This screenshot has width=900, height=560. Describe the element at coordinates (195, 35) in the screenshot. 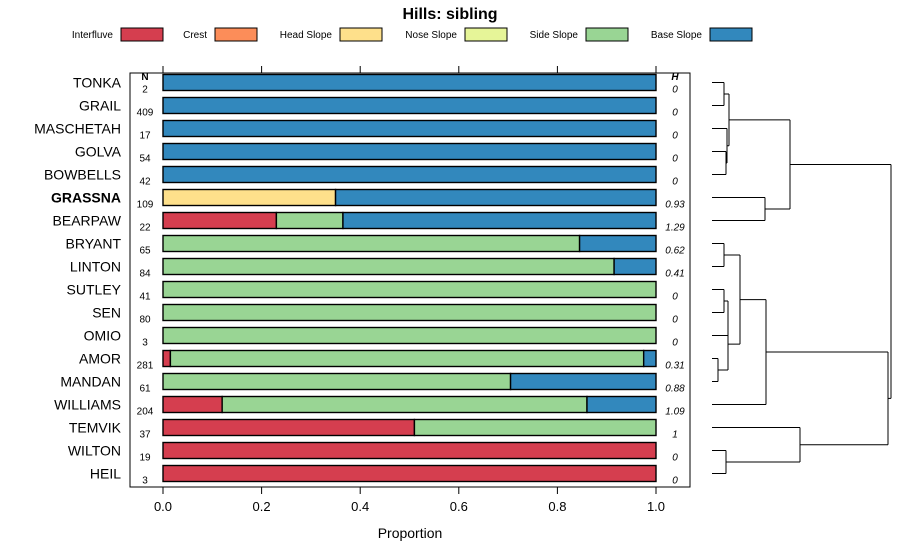

I see `legend-label: Crest` at that location.